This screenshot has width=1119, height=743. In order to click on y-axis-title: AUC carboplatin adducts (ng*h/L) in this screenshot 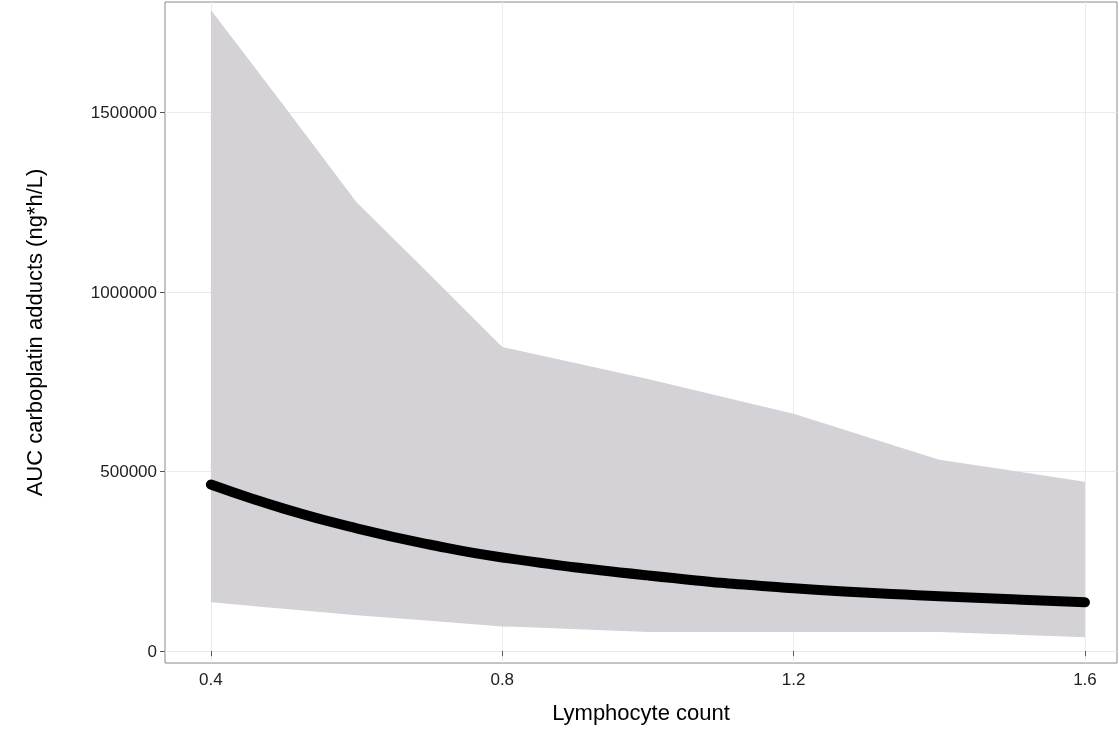, I will do `click(34, 332)`.